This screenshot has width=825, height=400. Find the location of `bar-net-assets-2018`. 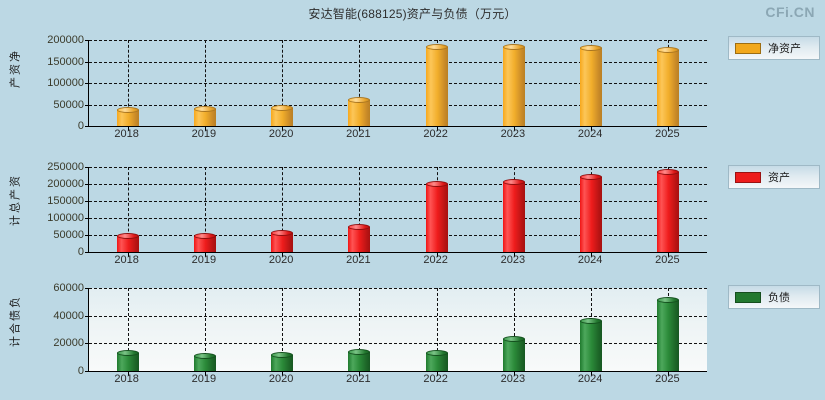

bar-net-assets-2018 is located at coordinates (127, 116).